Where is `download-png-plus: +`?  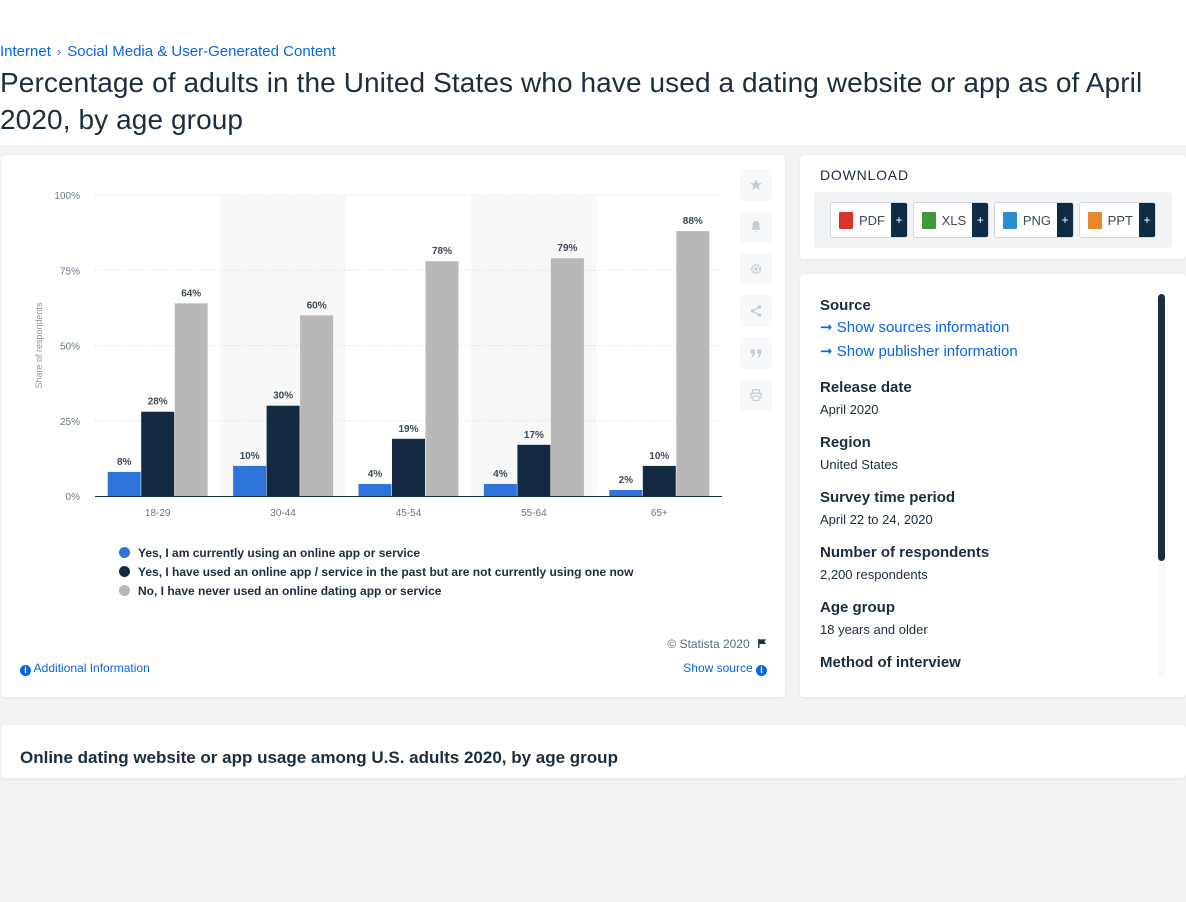 download-png-plus: + is located at coordinates (1065, 220).